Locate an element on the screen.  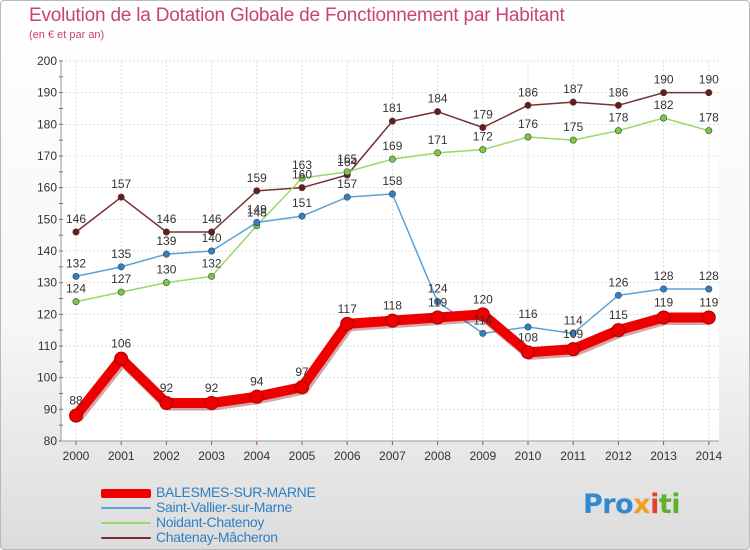
data-label-s0-13: 119 is located at coordinates (663, 303).